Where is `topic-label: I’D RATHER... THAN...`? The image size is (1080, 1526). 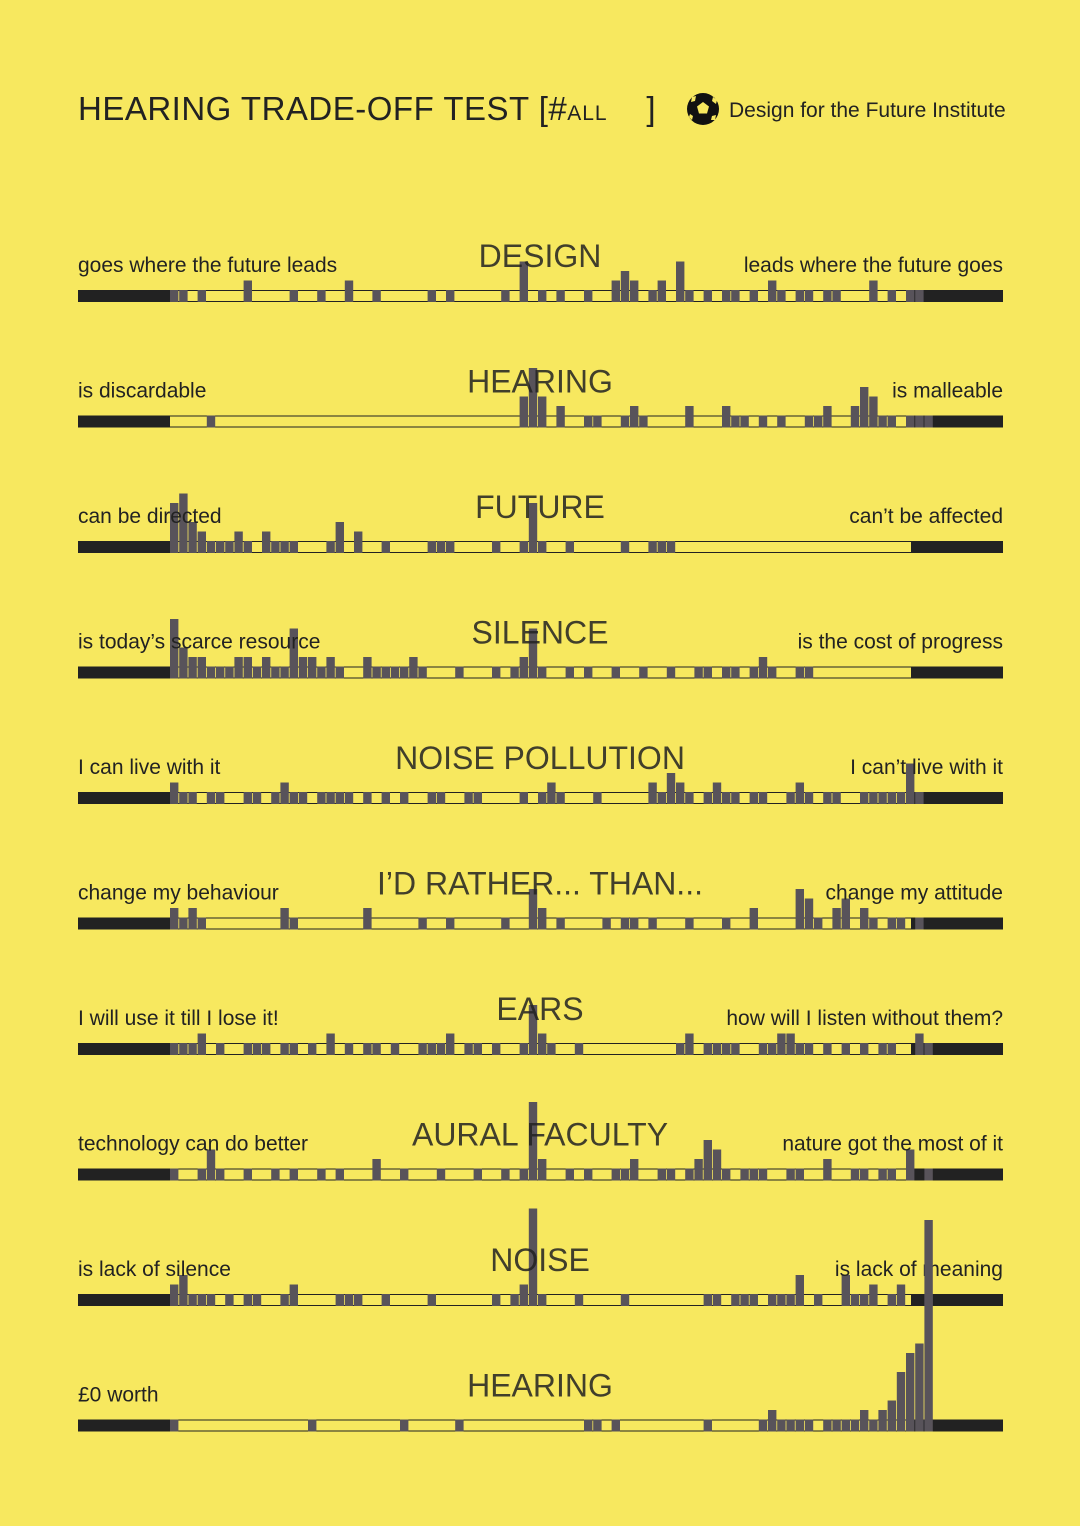 topic-label: I’D RATHER... THAN... is located at coordinates (540, 884).